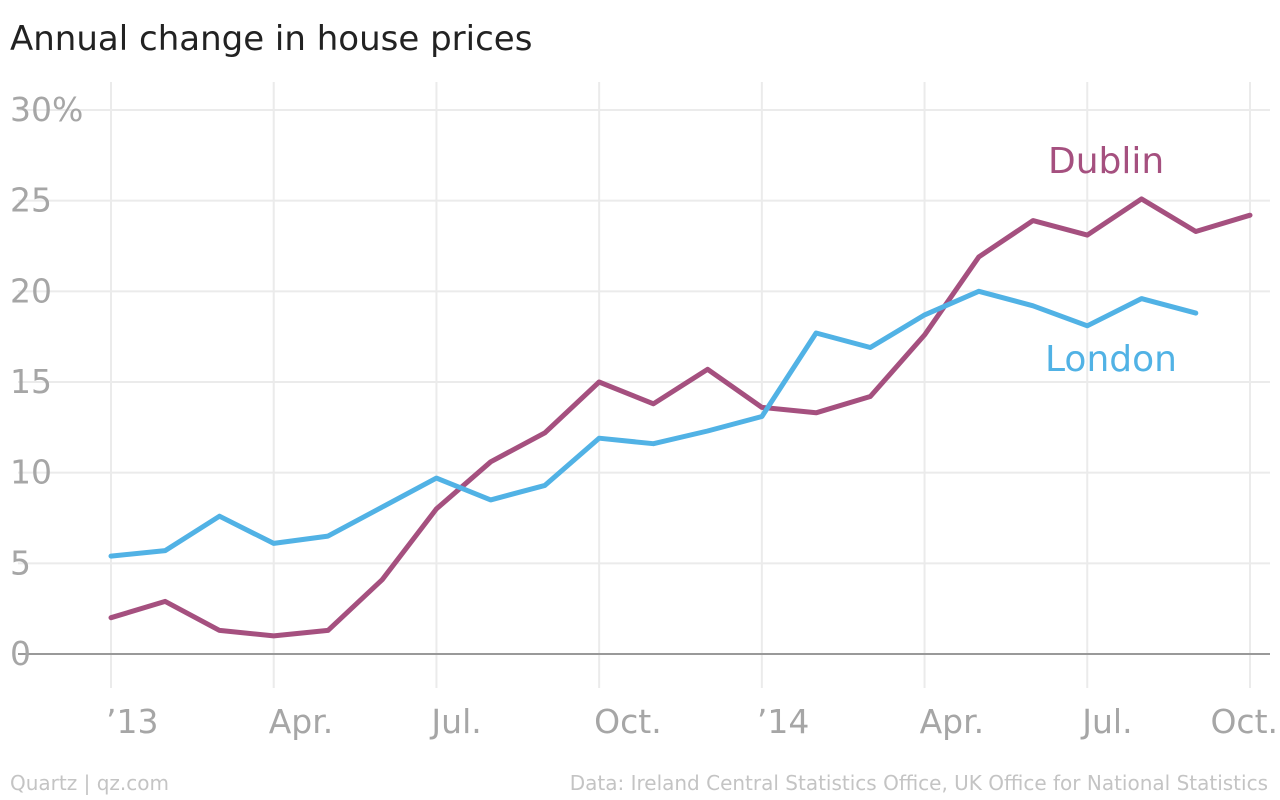 The width and height of the screenshot is (1280, 800). I want to click on y-axis-ticks: 30% 25 20 15 10 5 0, so click(46, 381).